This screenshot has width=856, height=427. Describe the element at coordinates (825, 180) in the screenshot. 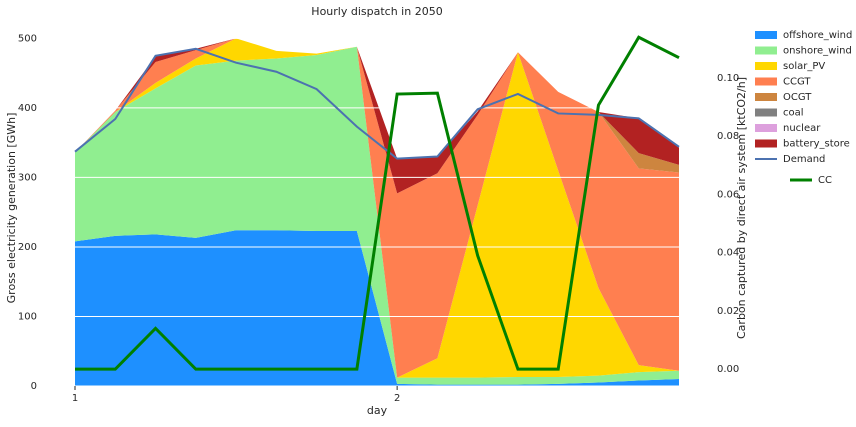

I see `legend-label: CC` at that location.